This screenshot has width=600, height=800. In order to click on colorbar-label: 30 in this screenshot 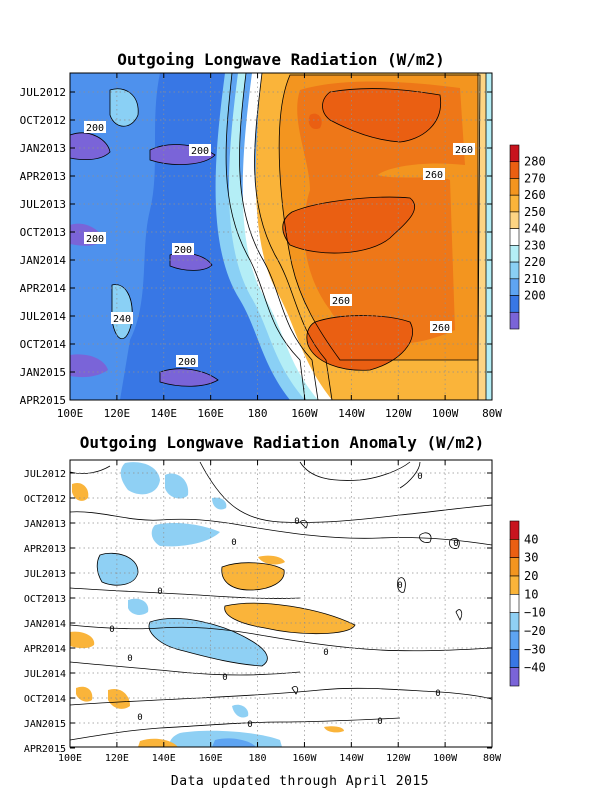, I will do `click(531, 558)`.